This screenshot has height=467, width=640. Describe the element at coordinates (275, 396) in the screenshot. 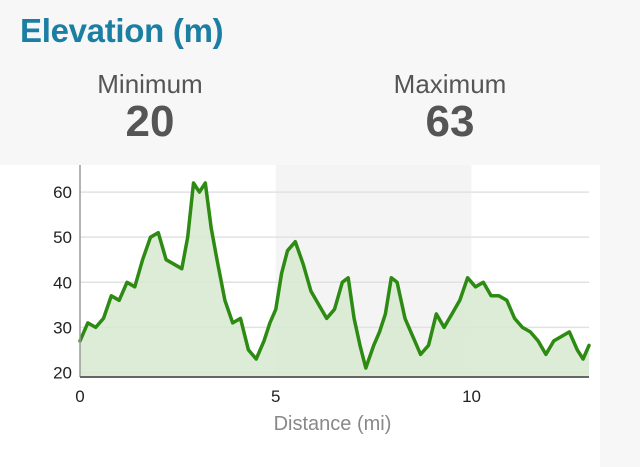

I see `x-tick-label-5: 5` at that location.